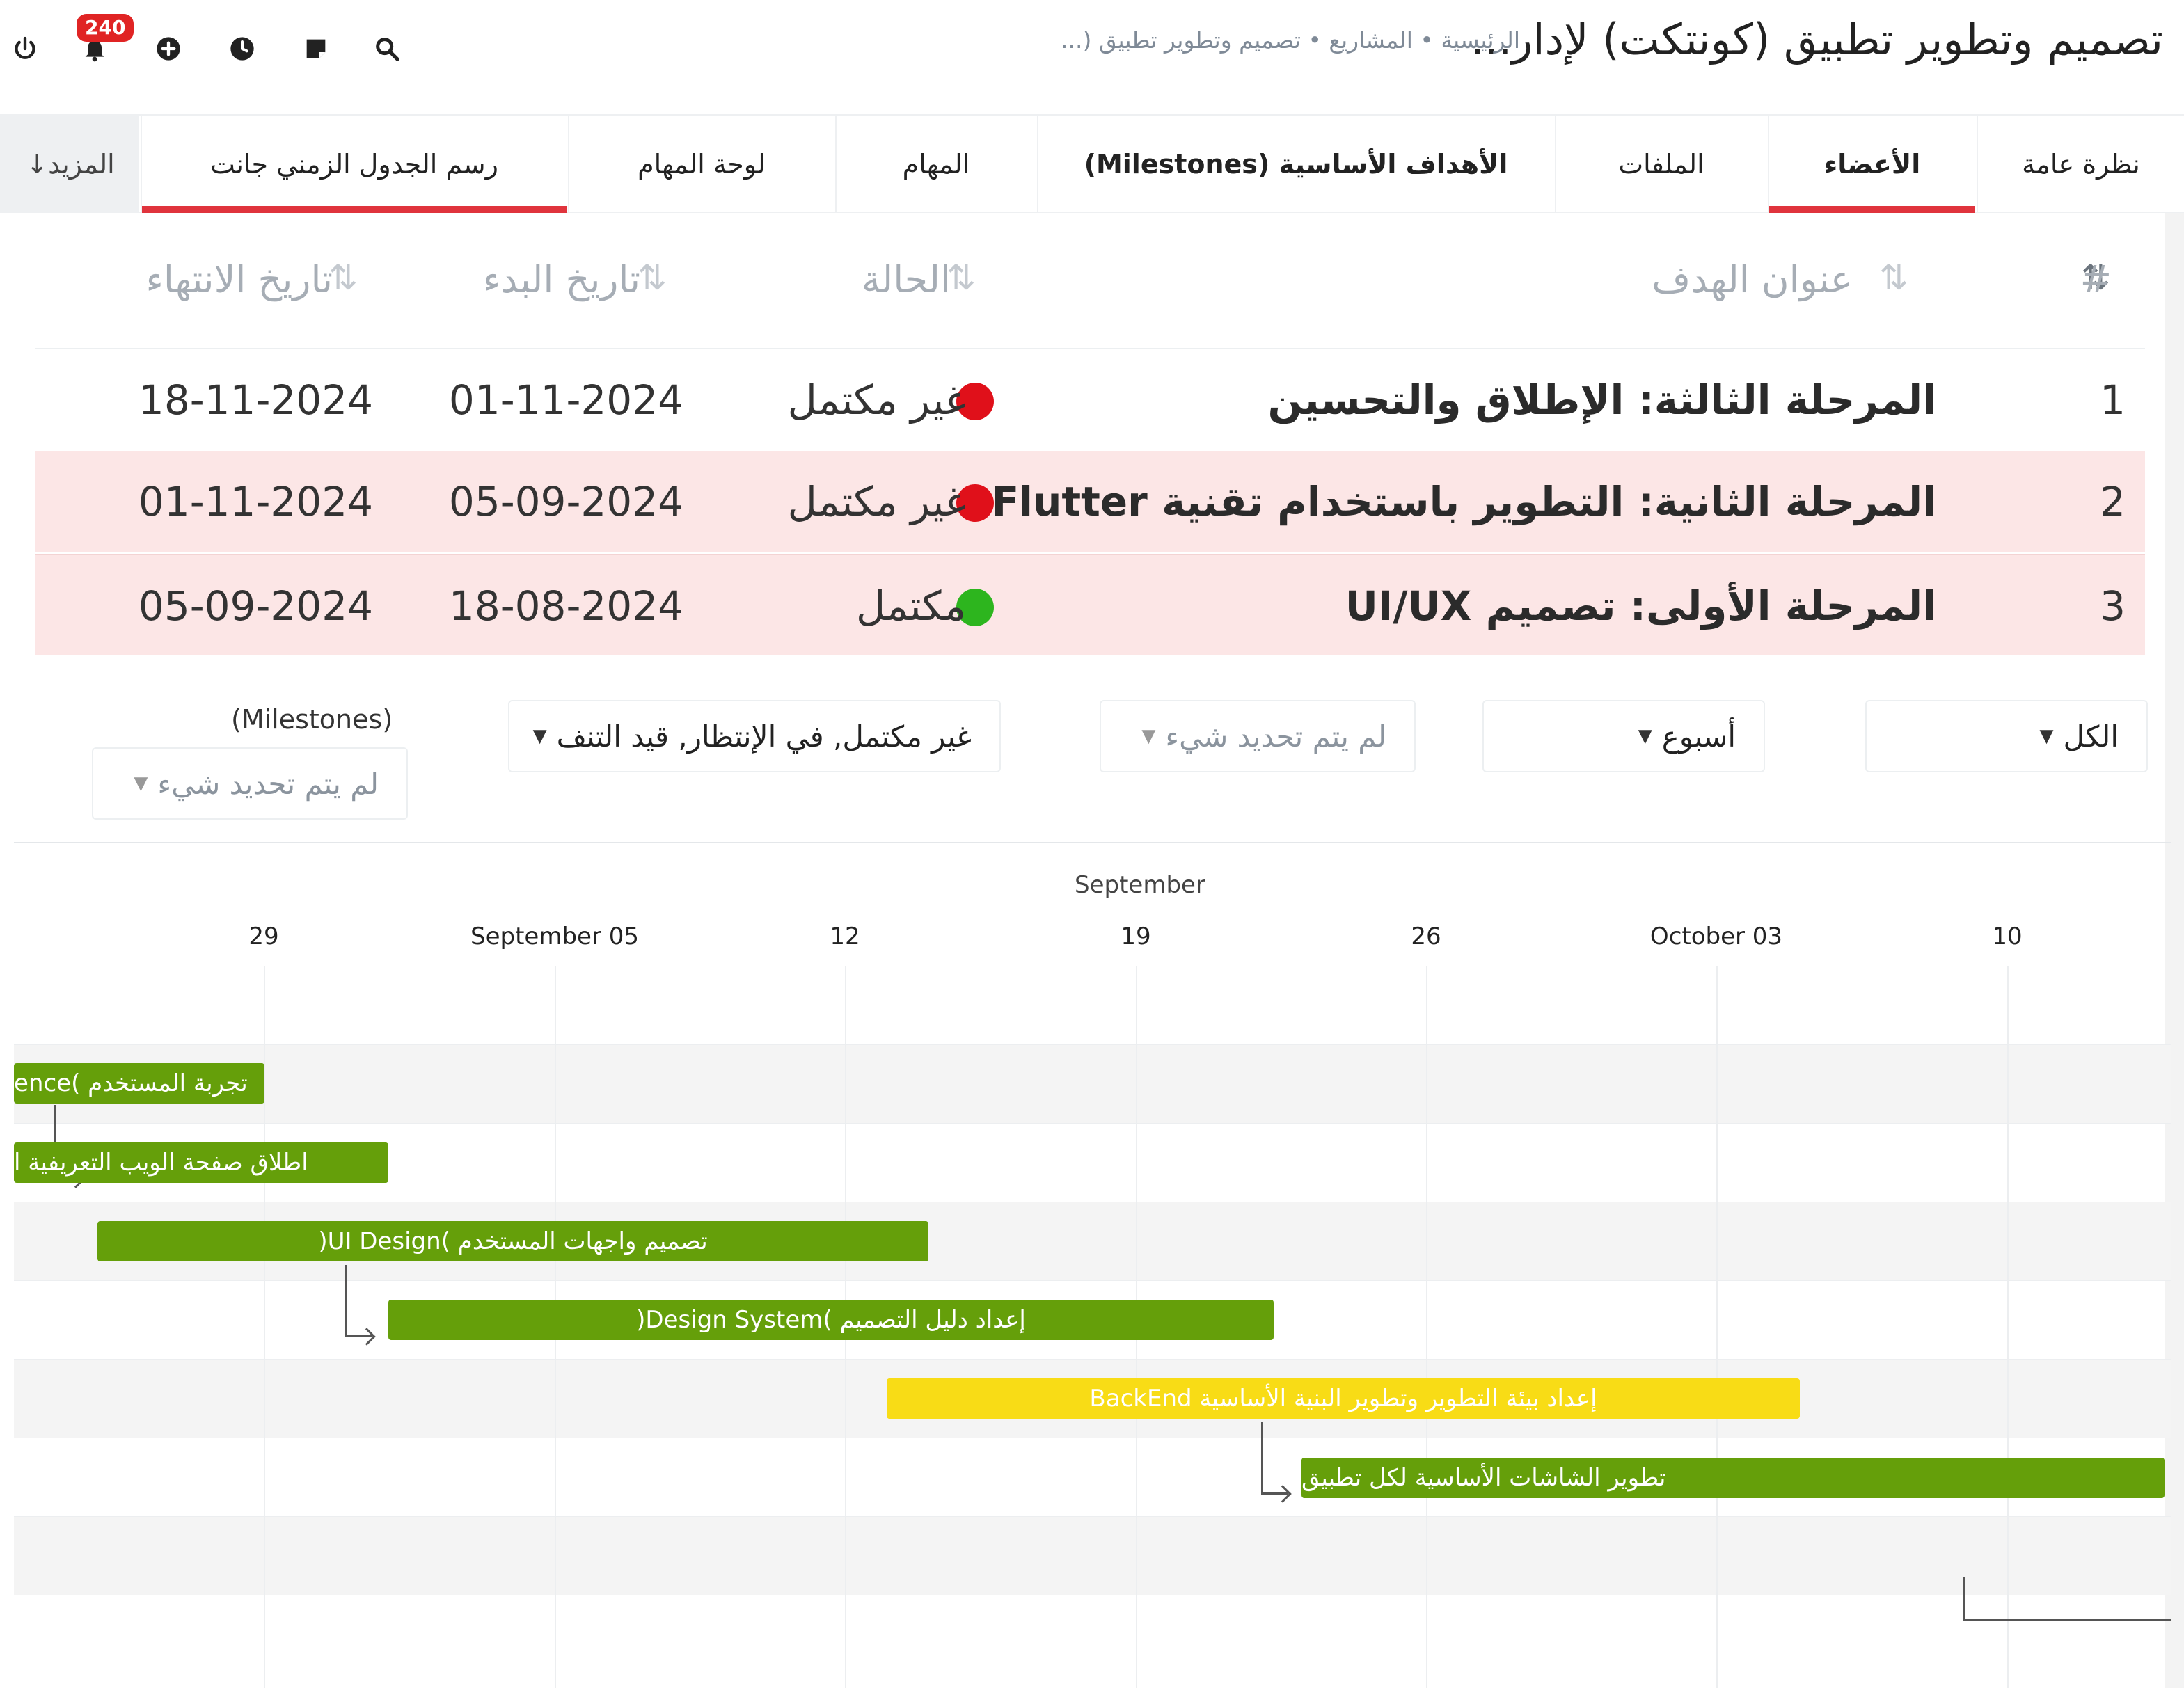 Image resolution: width=2184 pixels, height=1688 pixels. What do you see at coordinates (168, 49) in the screenshot?
I see `plus-circle-icon` at bounding box center [168, 49].